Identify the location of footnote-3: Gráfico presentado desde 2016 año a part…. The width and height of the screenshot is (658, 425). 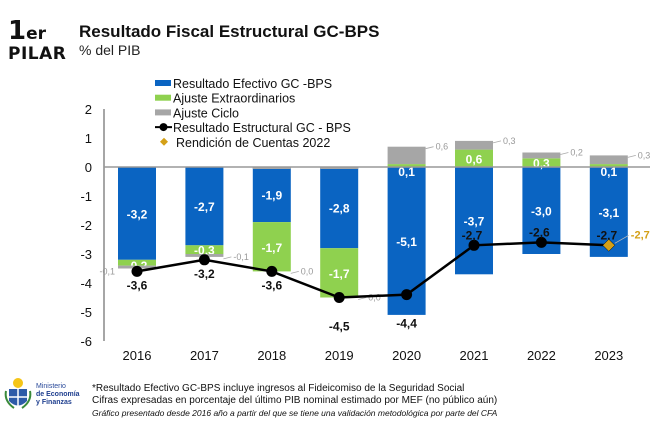
(295, 413).